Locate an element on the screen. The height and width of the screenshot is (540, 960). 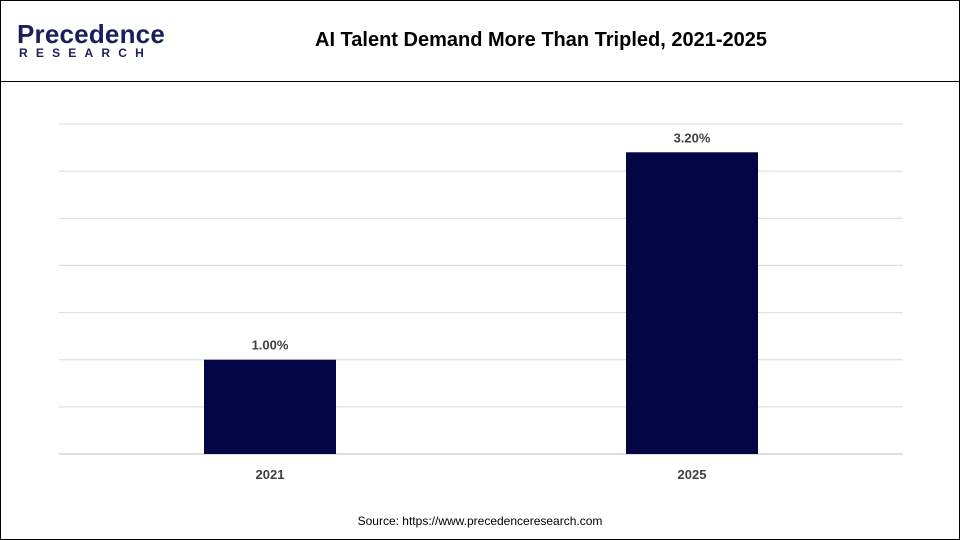
x-tick-label-2021: 2021 is located at coordinates (270, 474).